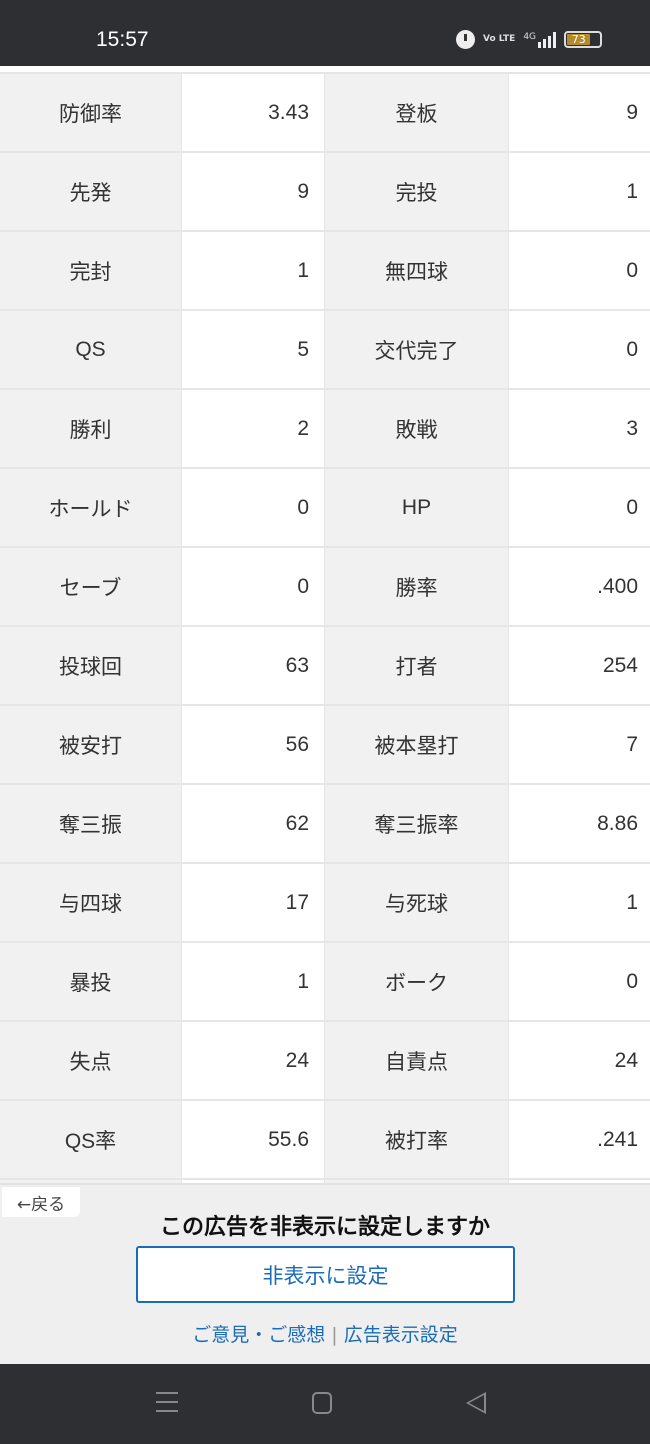  I want to click on battery-icon: 73, so click(583, 39).